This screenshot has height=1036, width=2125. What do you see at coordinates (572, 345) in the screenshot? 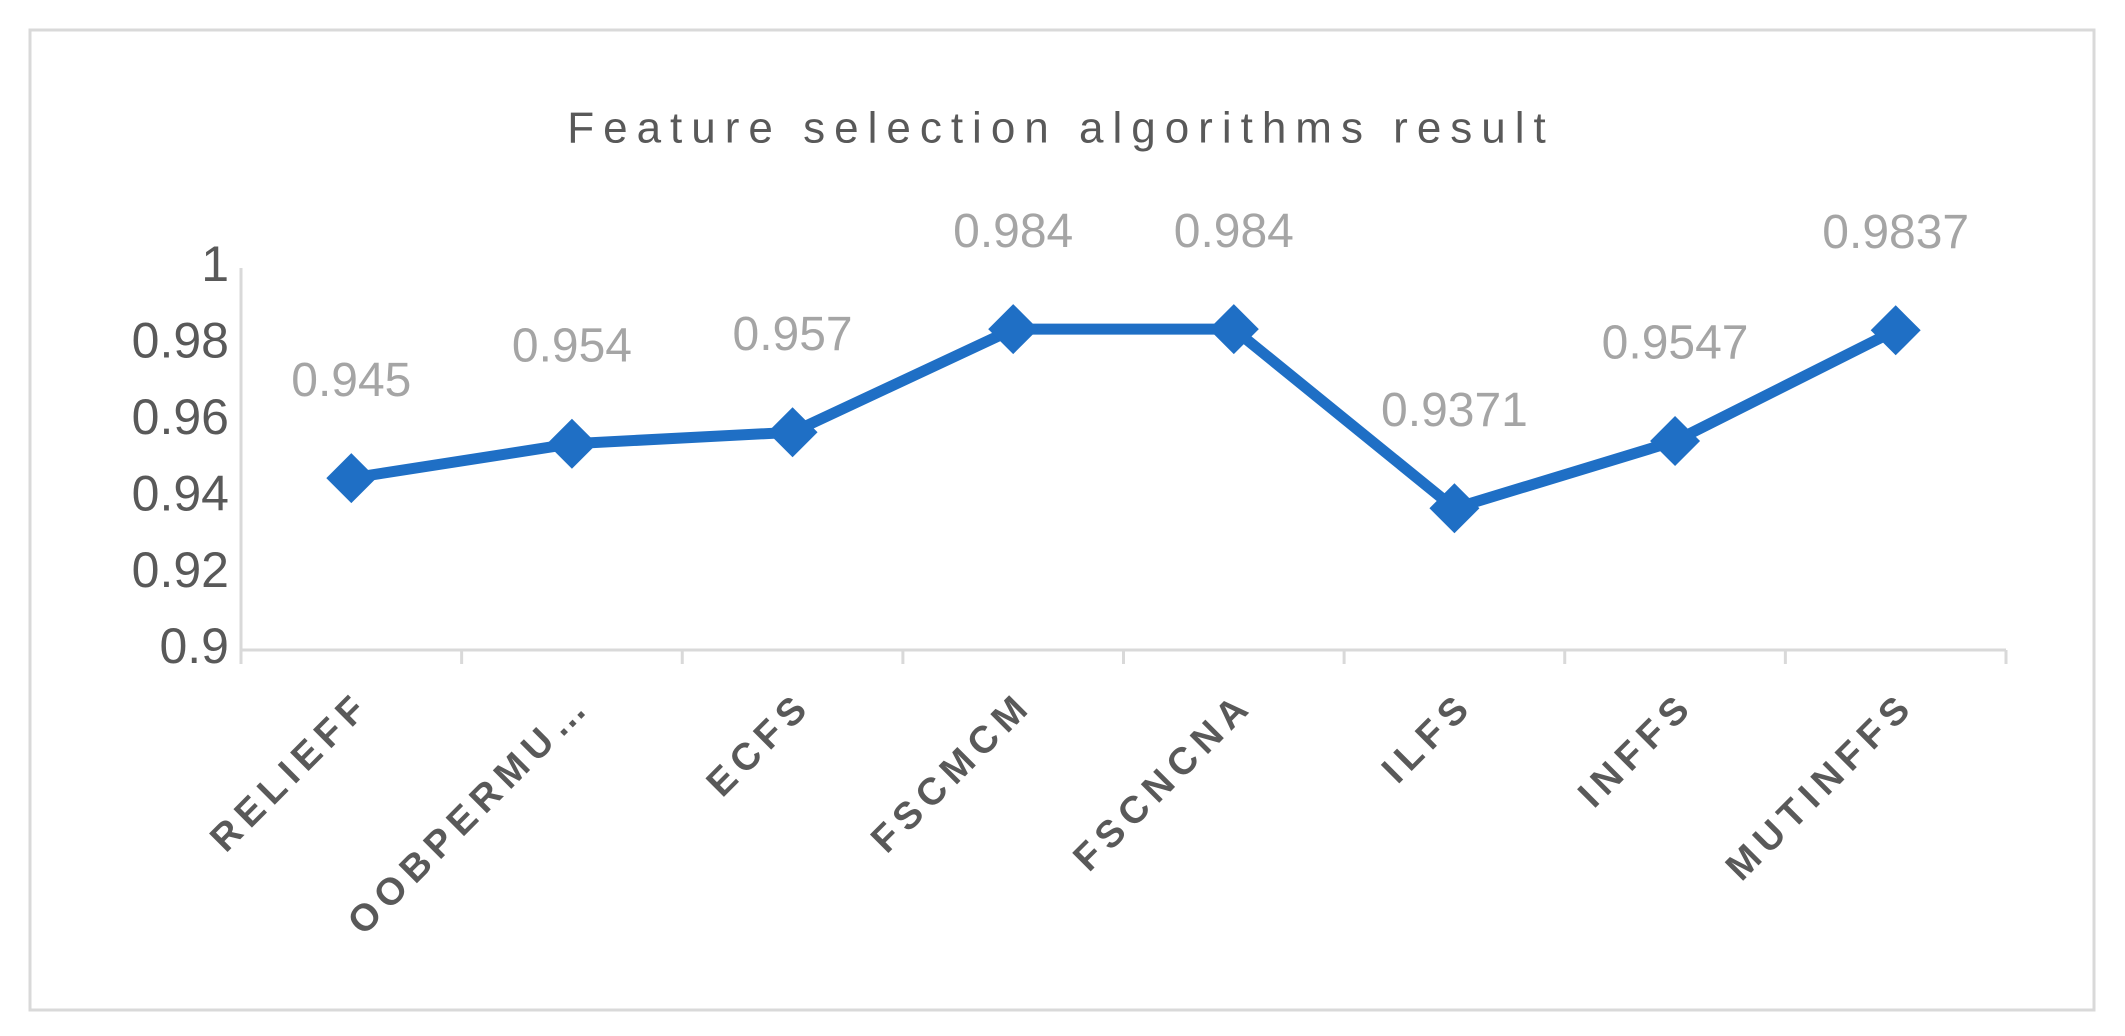
I see `data-label: 0.954` at bounding box center [572, 345].